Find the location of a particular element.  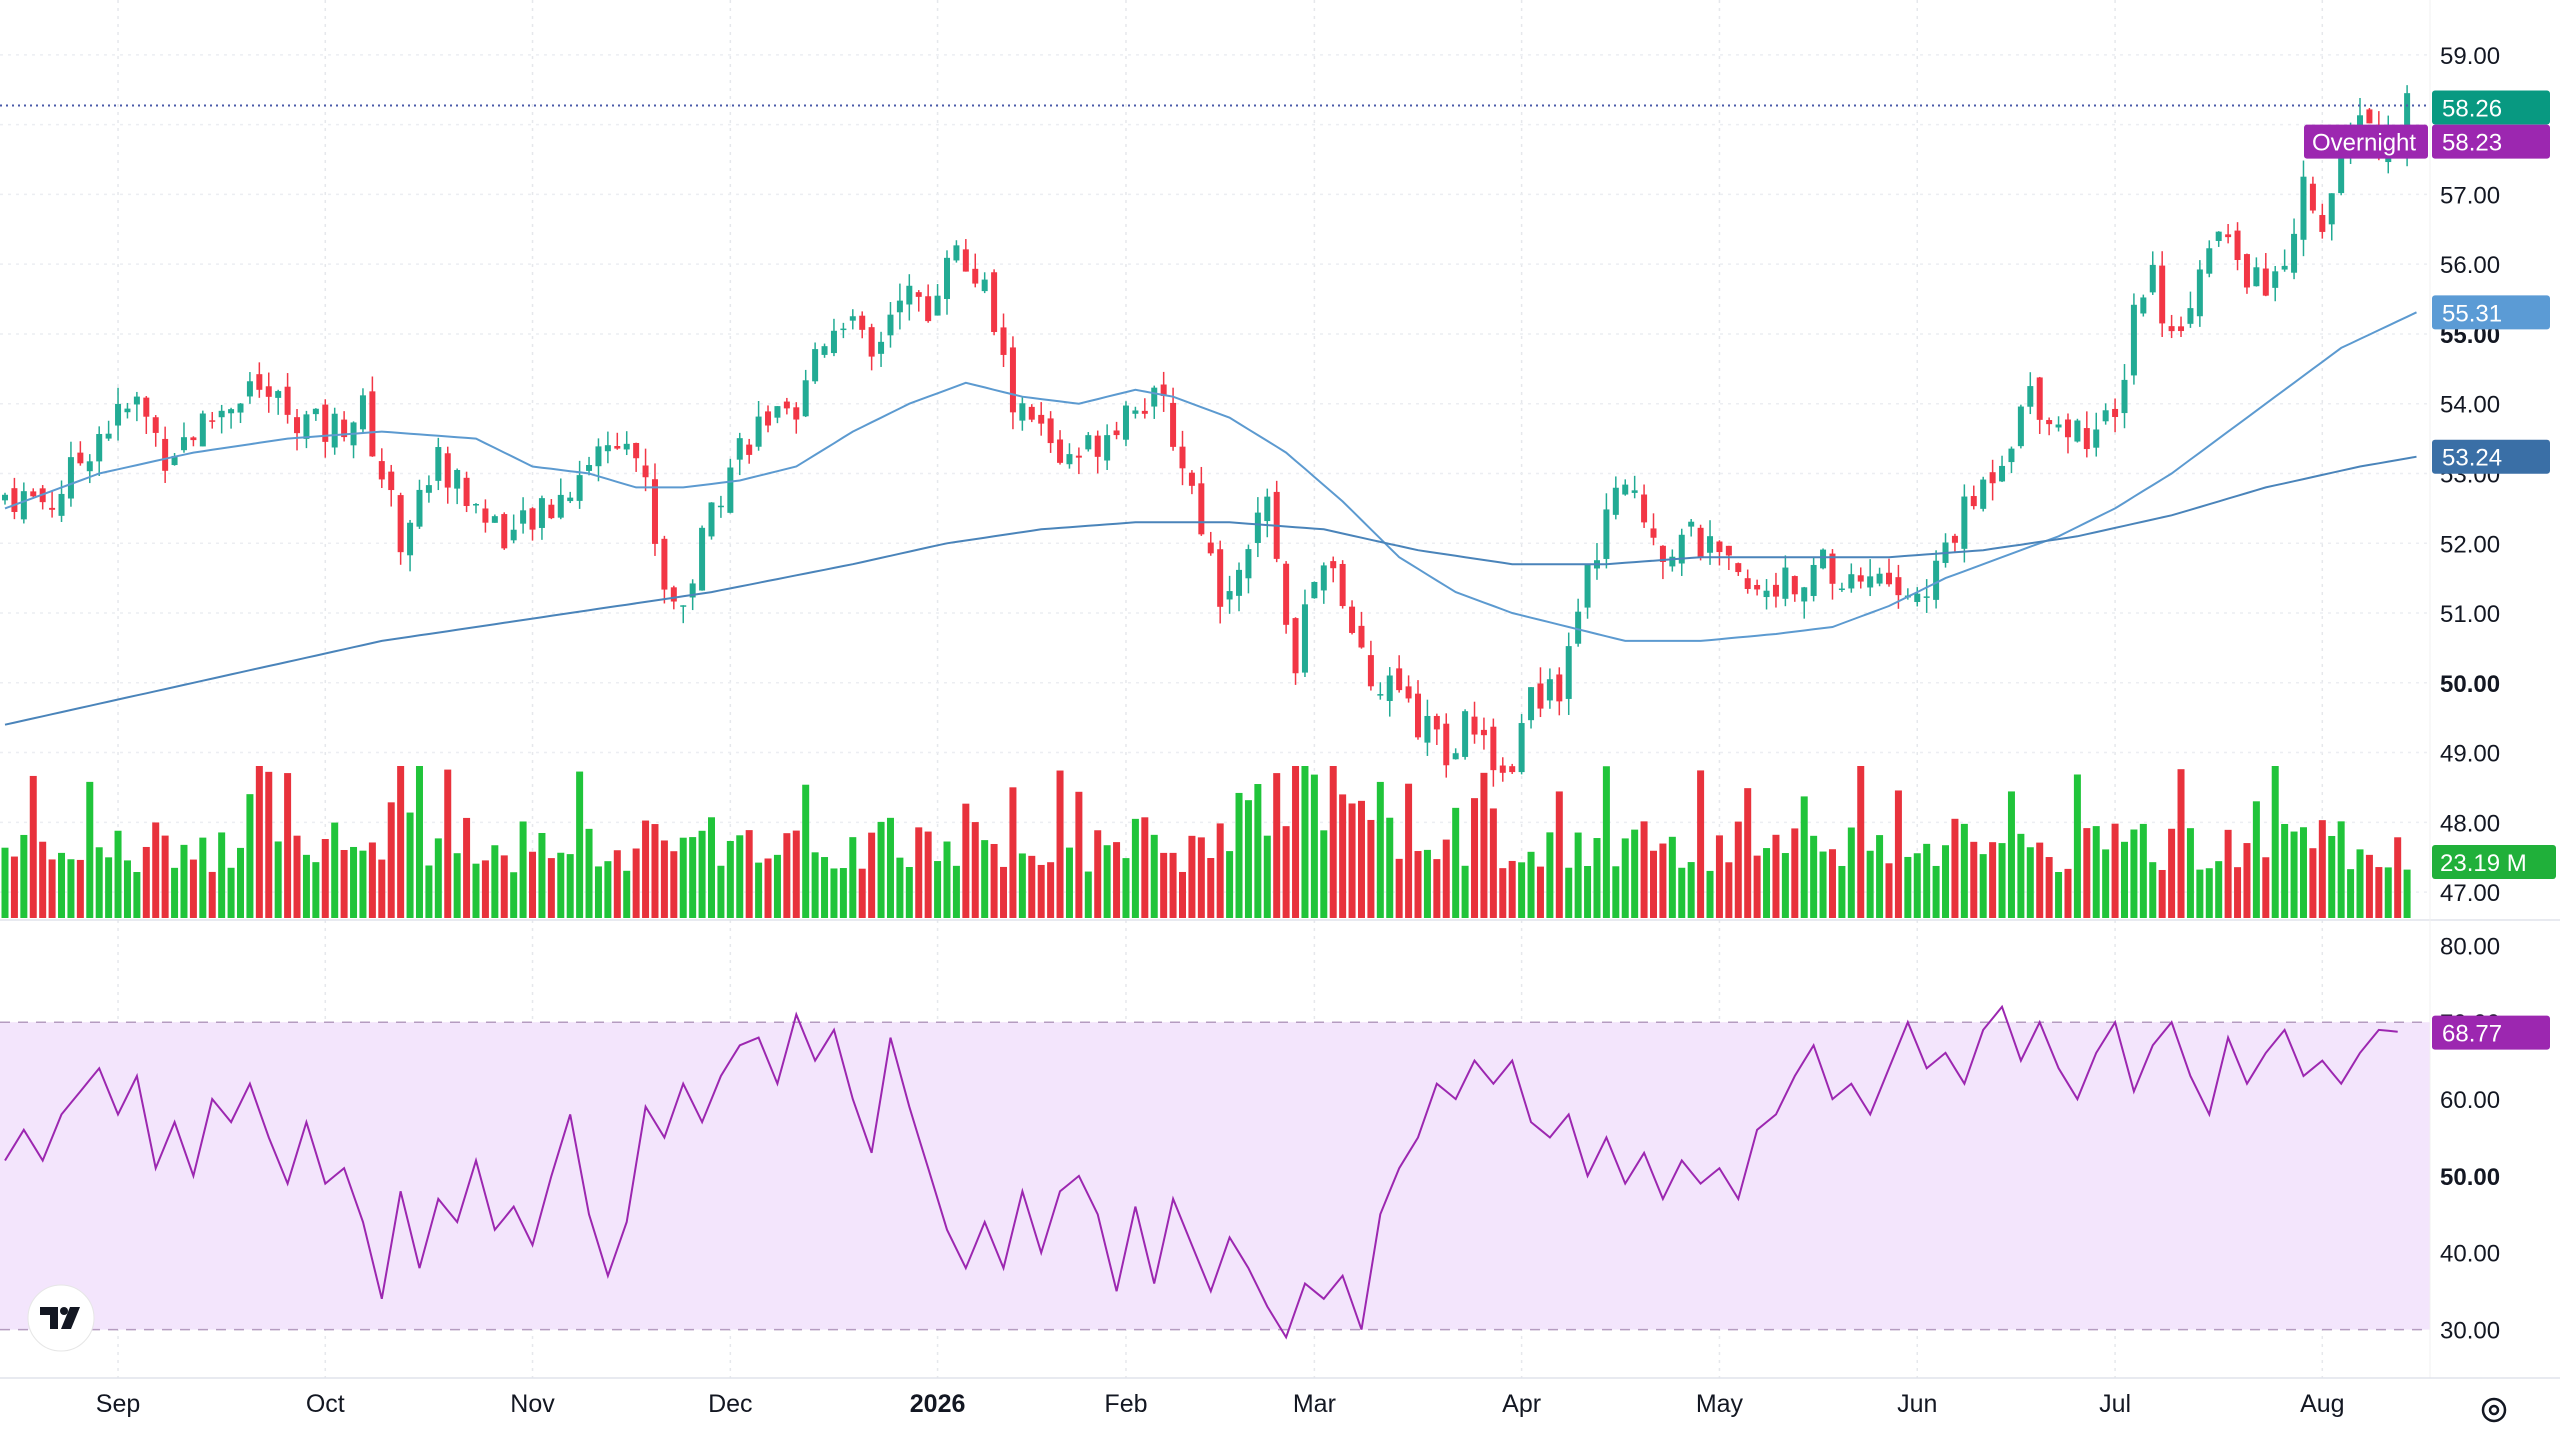

settings-gear-icon is located at coordinates (2494, 1410).